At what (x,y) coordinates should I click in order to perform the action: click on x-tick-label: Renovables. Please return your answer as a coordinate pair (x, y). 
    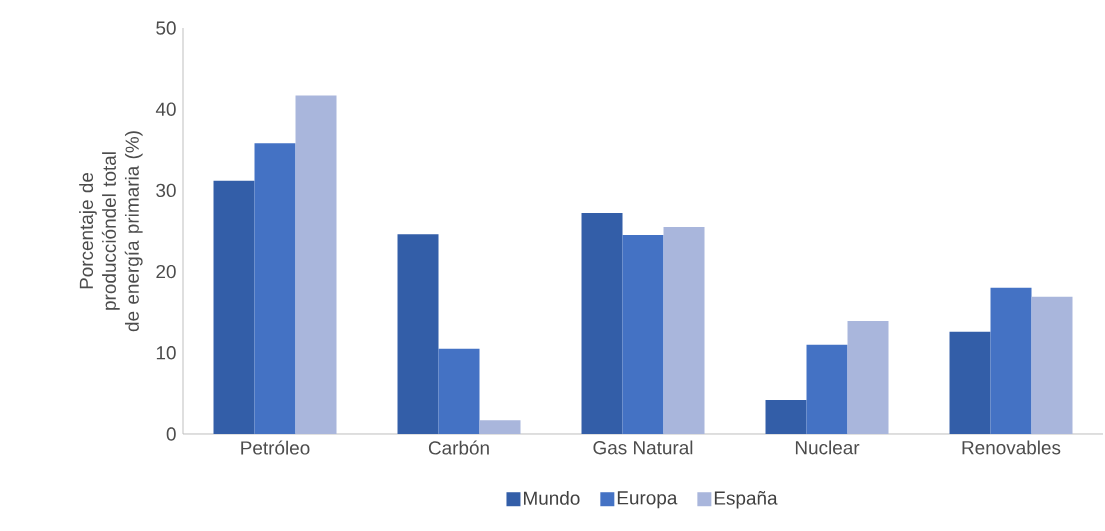
    Looking at the image, I should click on (1011, 447).